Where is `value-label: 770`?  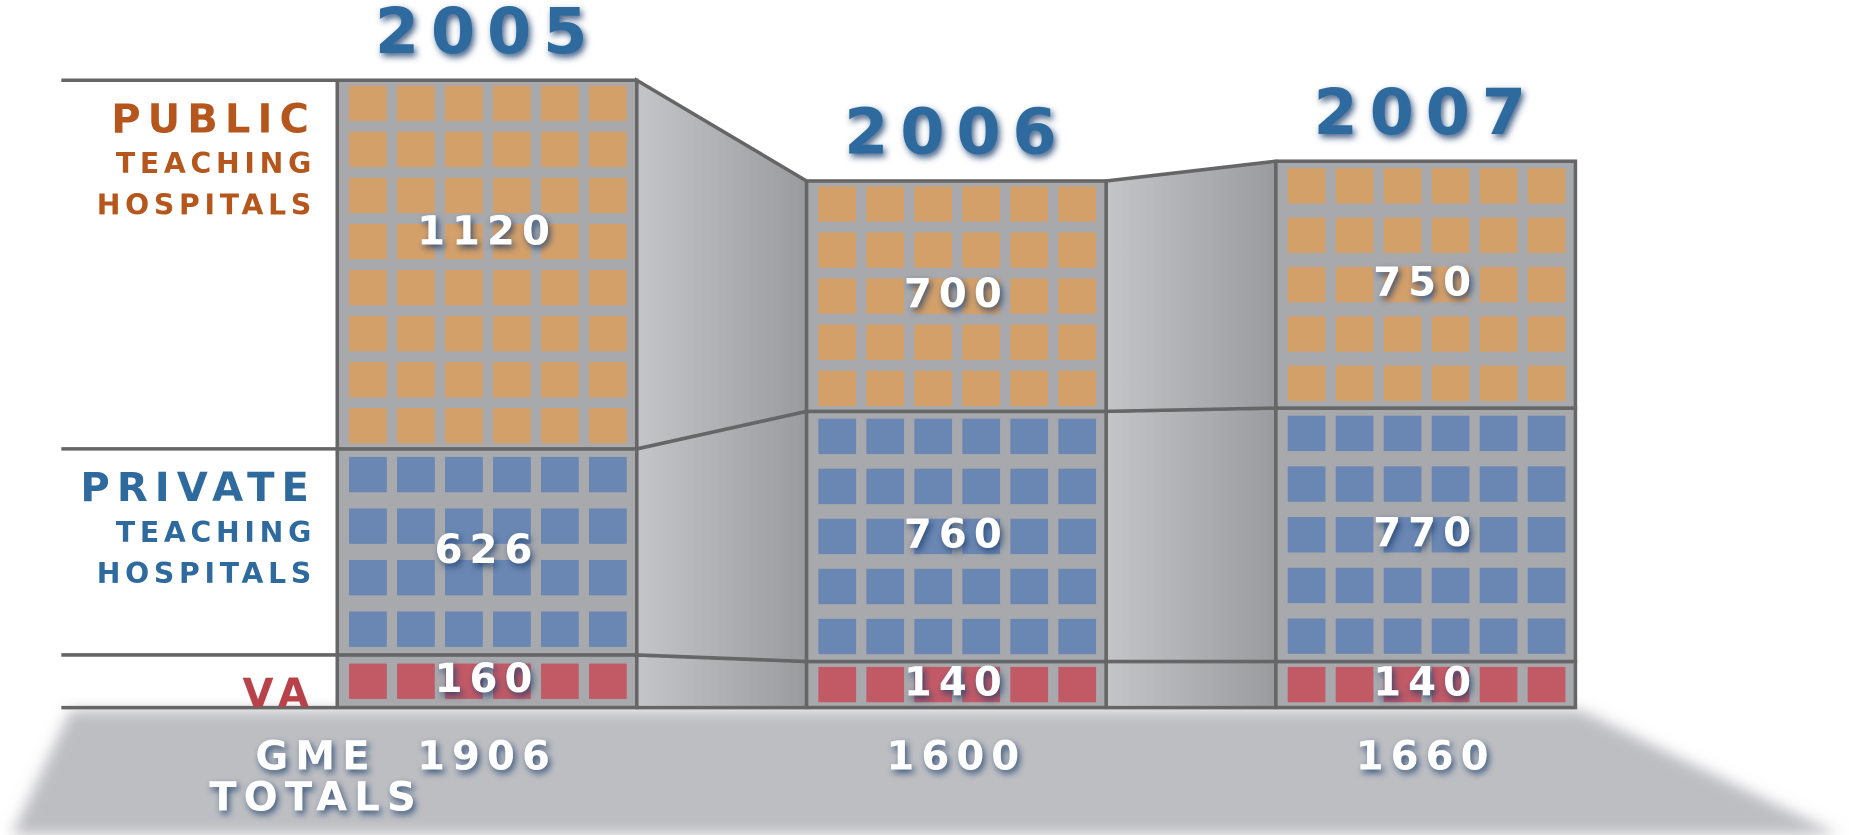
value-label: 770 is located at coordinates (1425, 533).